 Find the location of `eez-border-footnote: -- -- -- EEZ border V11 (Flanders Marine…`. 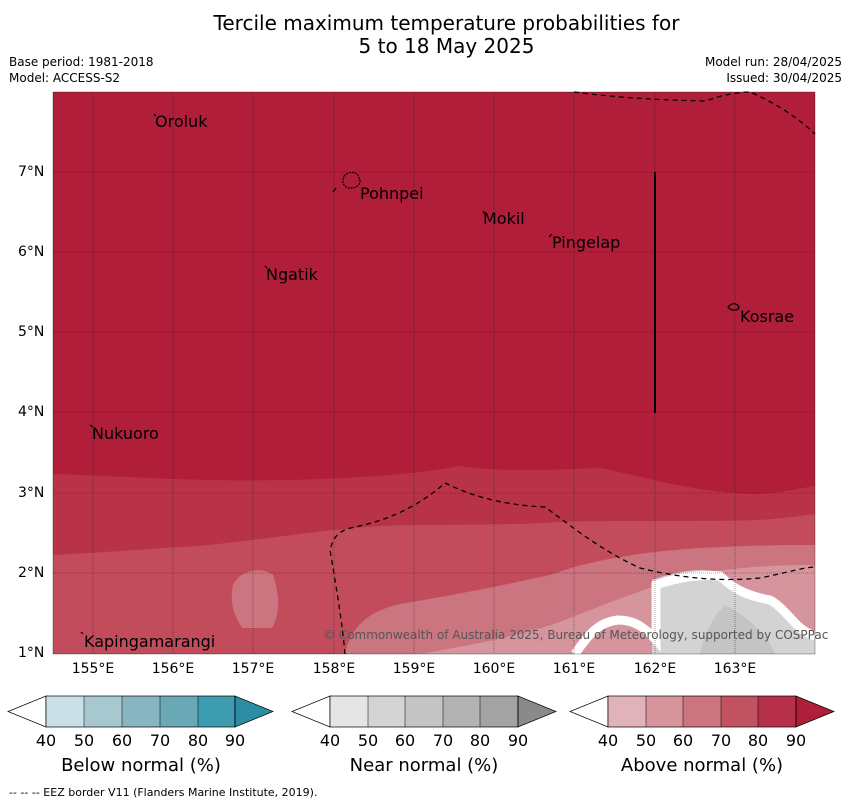

eez-border-footnote: -- -- -- EEZ border V11 (Flanders Marine… is located at coordinates (163, 792).